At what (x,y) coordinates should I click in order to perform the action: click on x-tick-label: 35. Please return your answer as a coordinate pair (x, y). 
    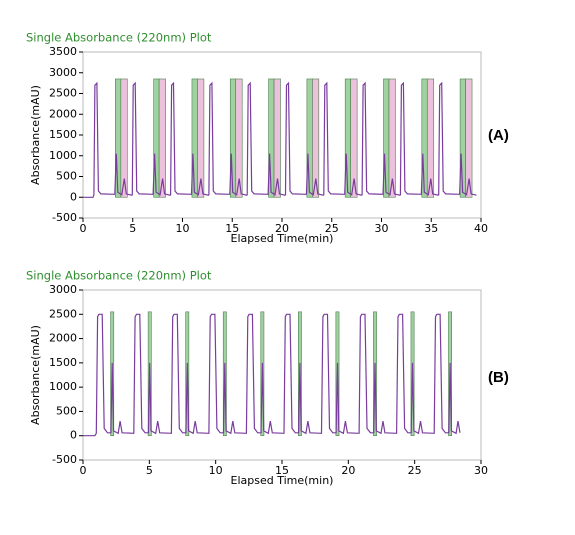
    Looking at the image, I should click on (431, 228).